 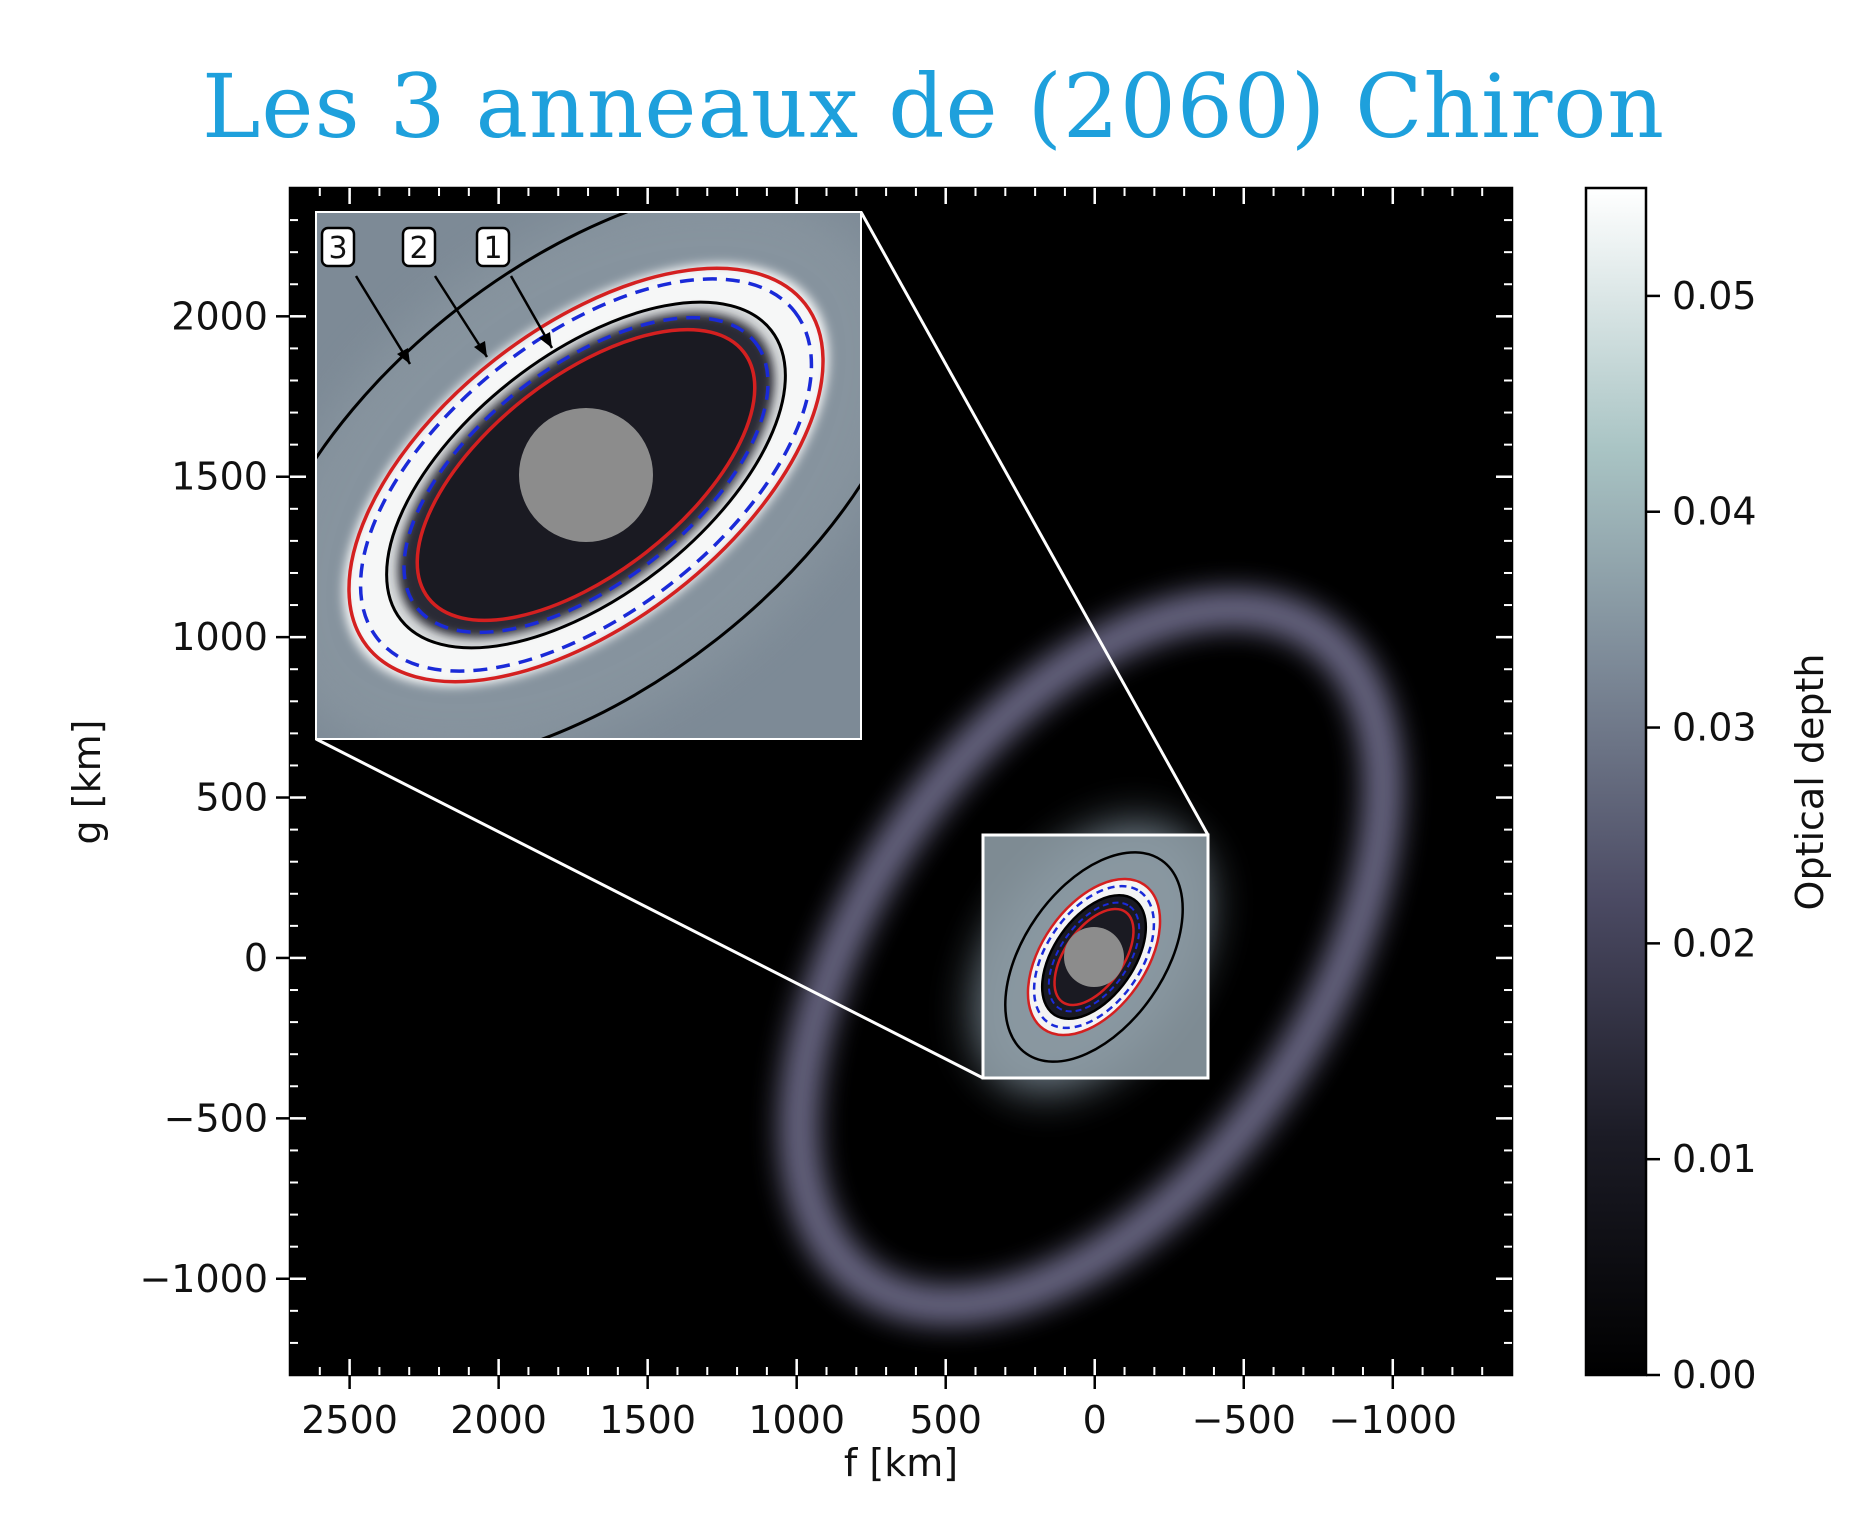 What do you see at coordinates (87, 782) in the screenshot?
I see `y-axis-label: g [km]` at bounding box center [87, 782].